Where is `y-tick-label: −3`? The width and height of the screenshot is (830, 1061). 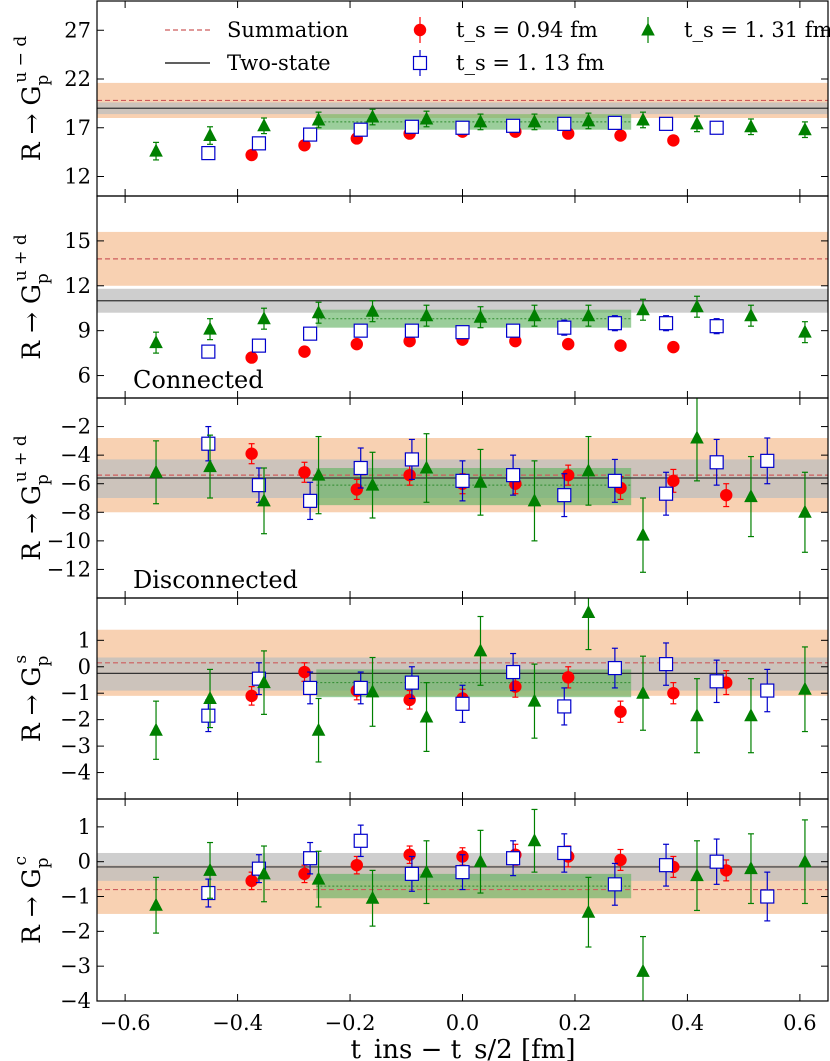
y-tick-label: −3 is located at coordinates (75, 966).